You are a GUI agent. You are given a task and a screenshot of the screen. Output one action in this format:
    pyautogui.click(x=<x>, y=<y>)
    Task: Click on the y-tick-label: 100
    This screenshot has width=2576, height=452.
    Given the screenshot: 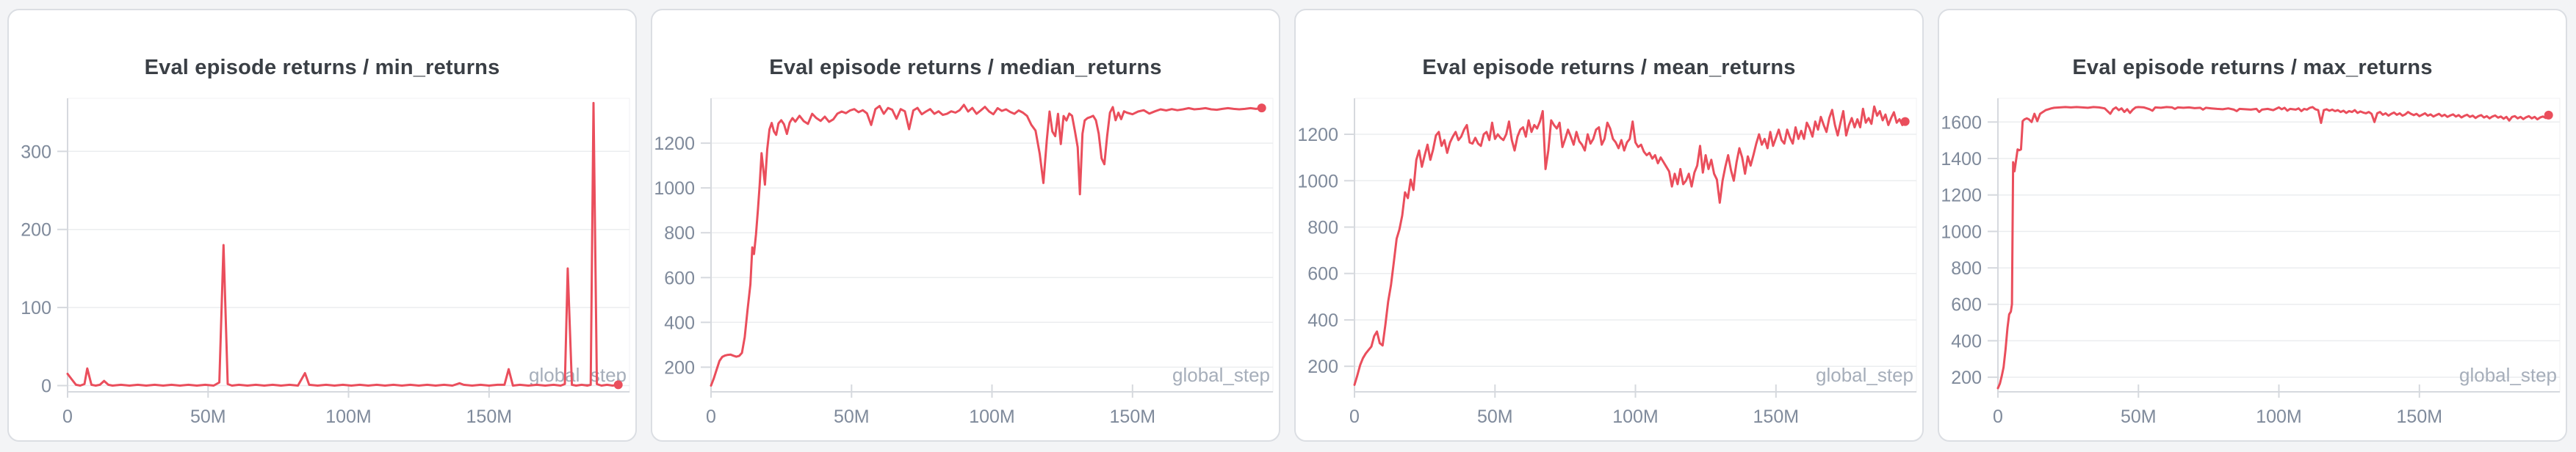 What is the action you would take?
    pyautogui.click(x=36, y=308)
    